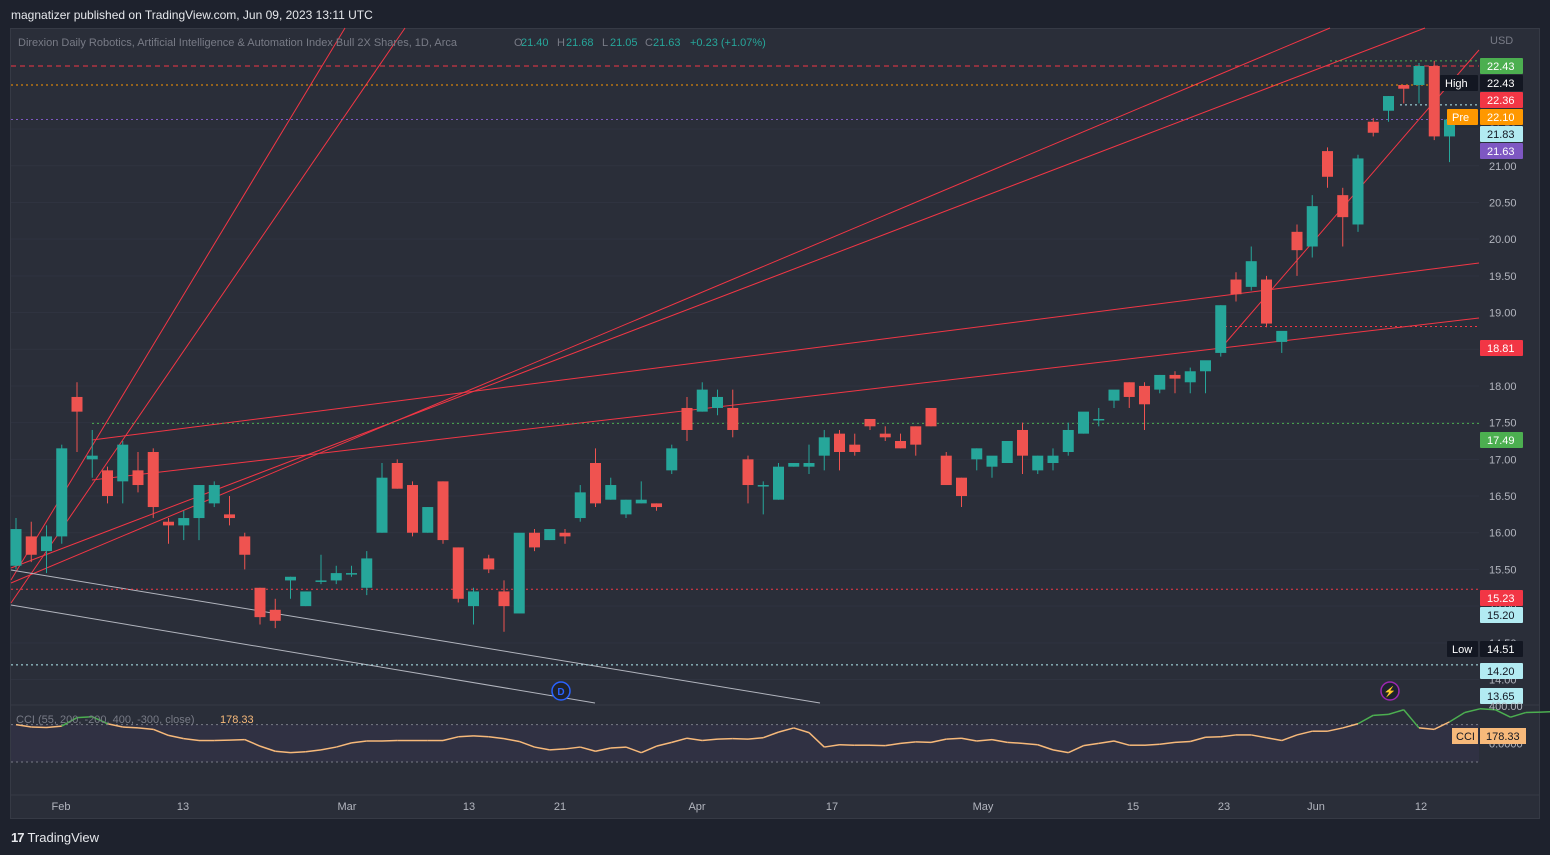 This screenshot has width=1550, height=855. I want to click on tradingview-logo: 17 TradingView, so click(55, 837).